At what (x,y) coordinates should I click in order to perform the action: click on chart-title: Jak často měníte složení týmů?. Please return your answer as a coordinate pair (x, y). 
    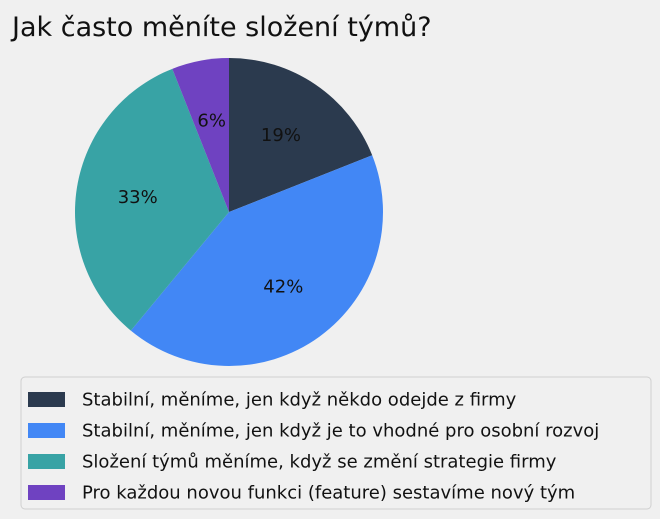
    Looking at the image, I should click on (221, 27).